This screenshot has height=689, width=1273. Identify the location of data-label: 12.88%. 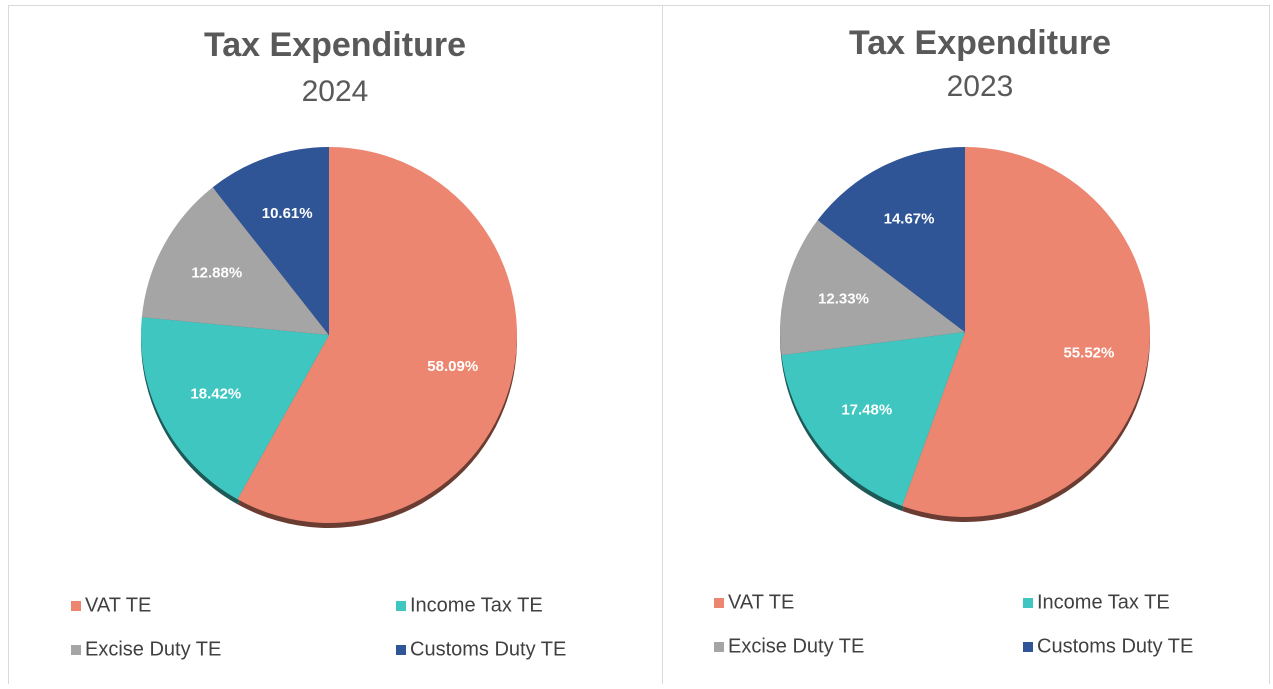
(216, 273).